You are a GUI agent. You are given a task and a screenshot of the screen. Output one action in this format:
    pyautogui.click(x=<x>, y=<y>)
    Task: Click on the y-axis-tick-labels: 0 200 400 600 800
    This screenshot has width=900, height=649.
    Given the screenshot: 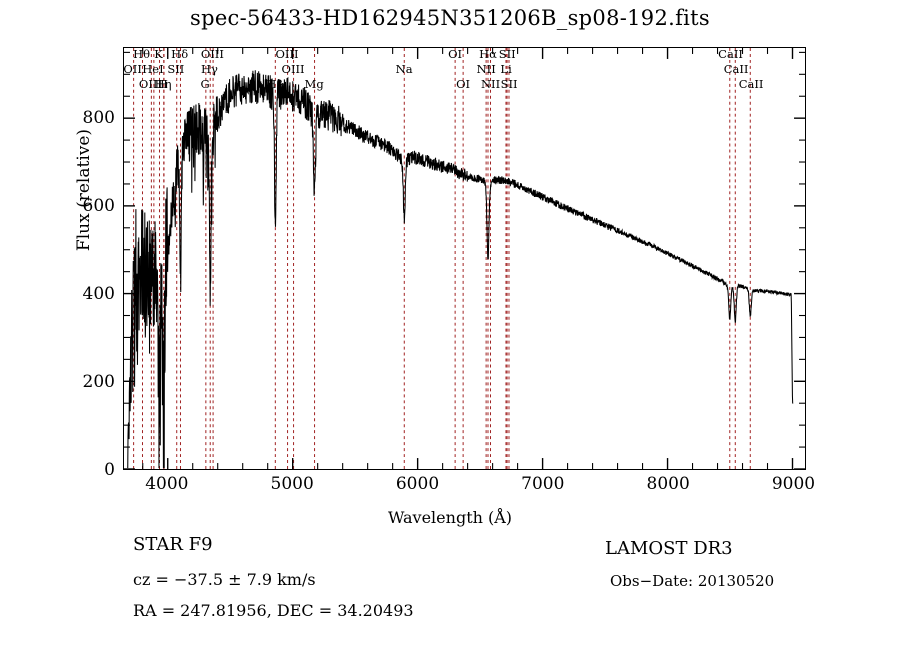 What is the action you would take?
    pyautogui.click(x=57, y=264)
    